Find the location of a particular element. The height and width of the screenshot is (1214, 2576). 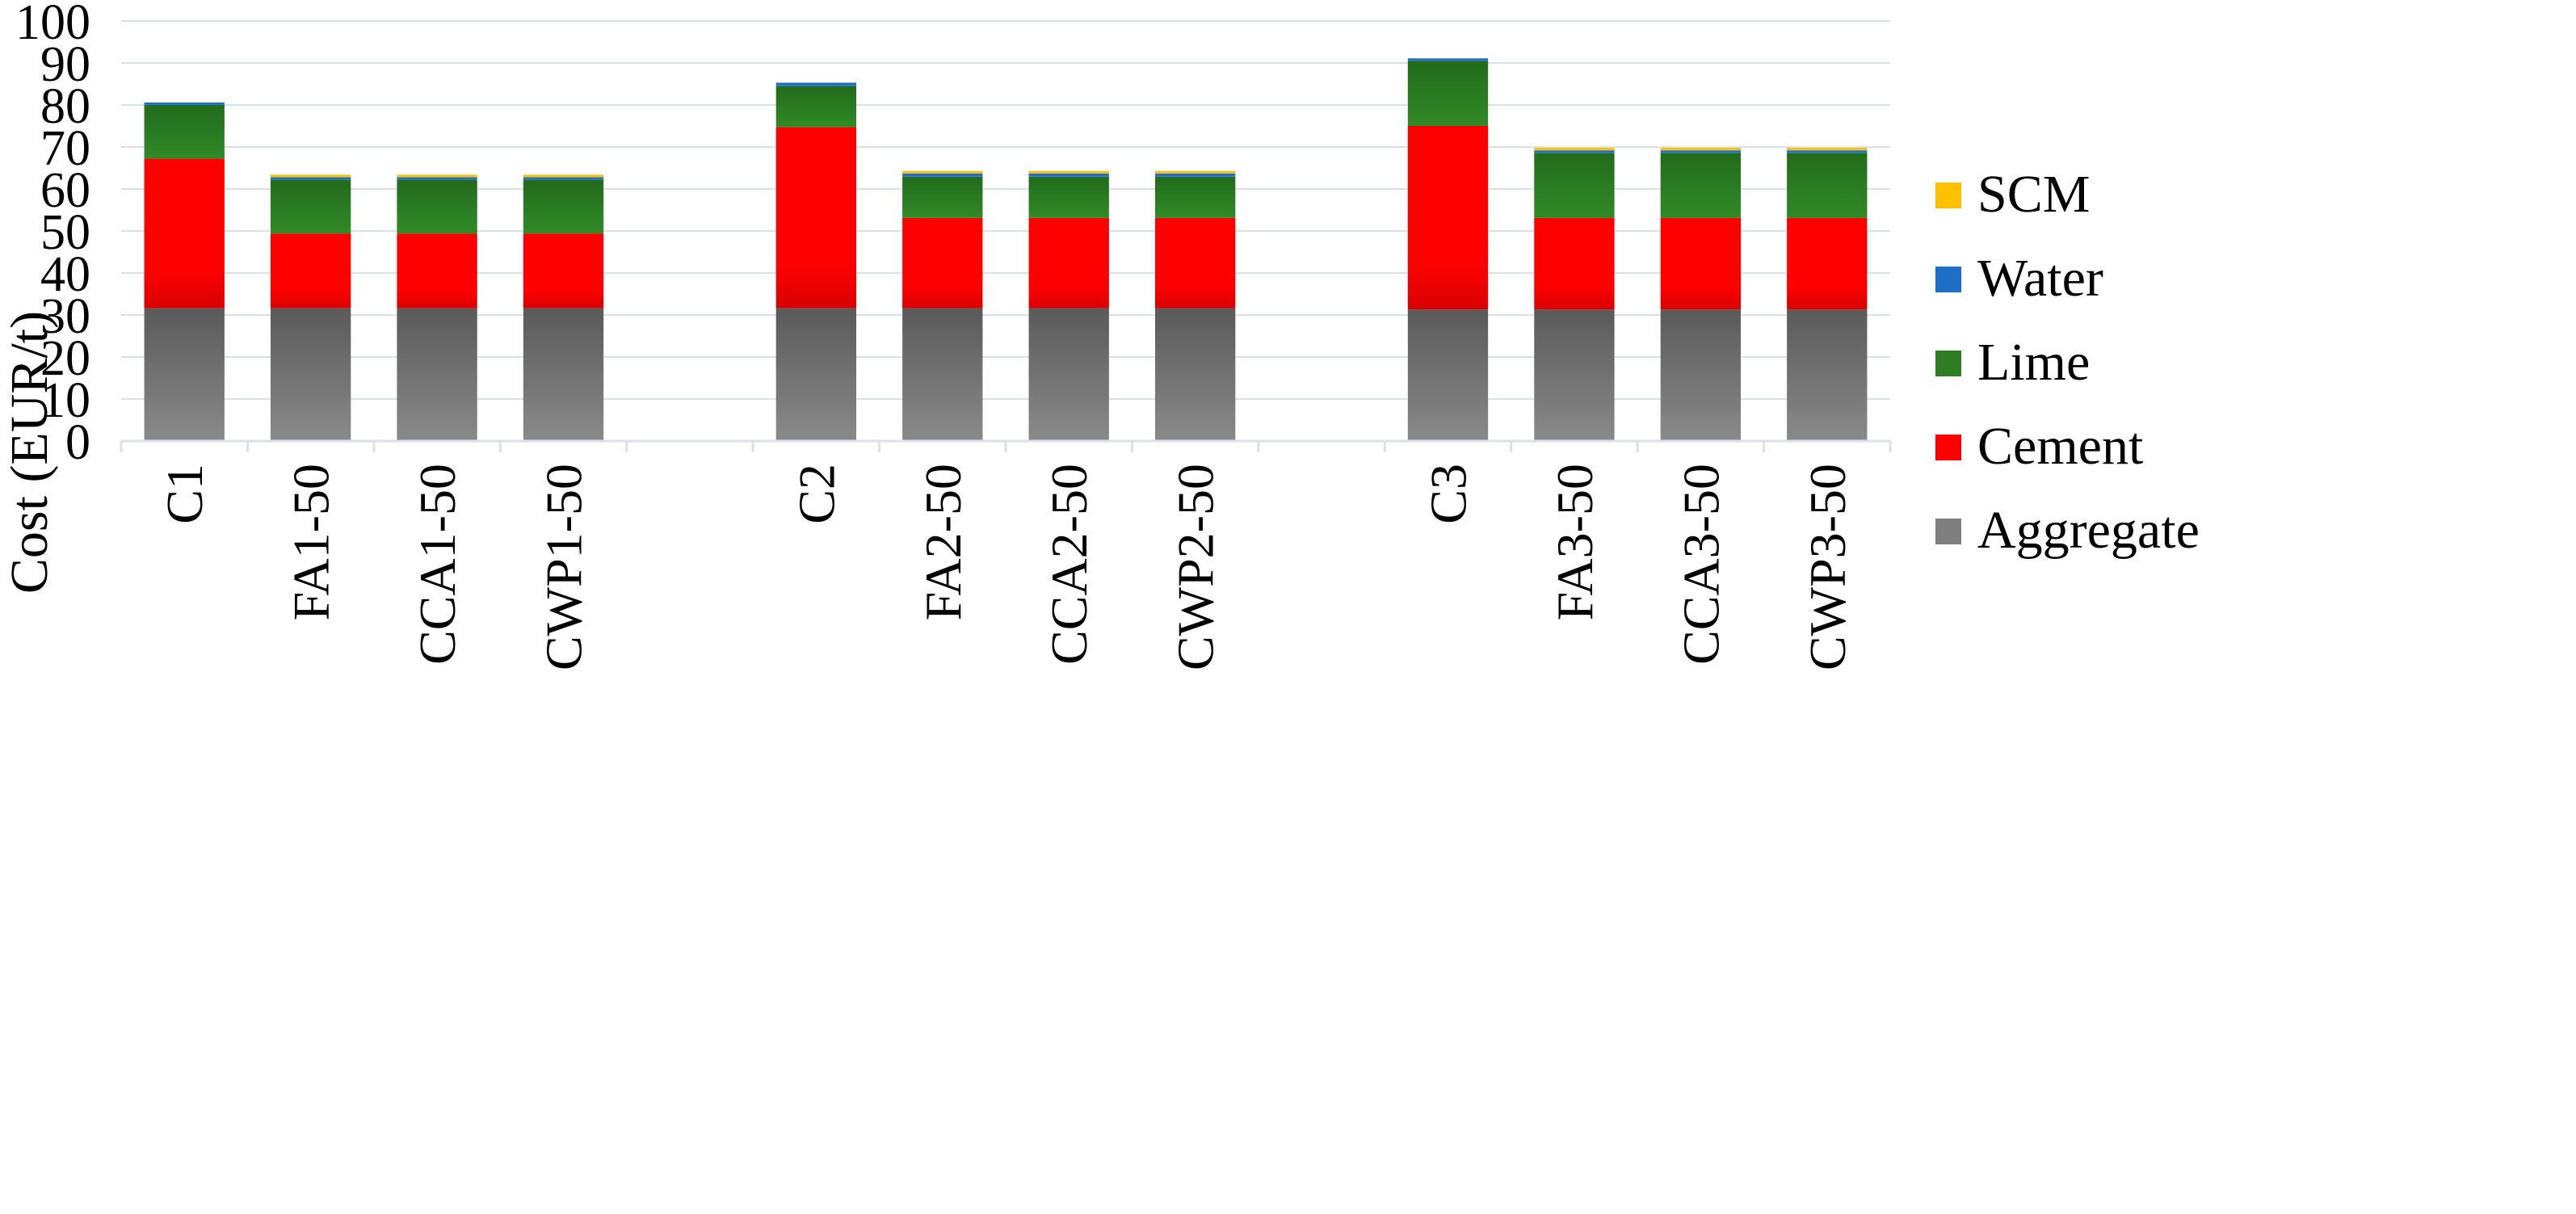

y-tick-label: 100 is located at coordinates (53, 25).